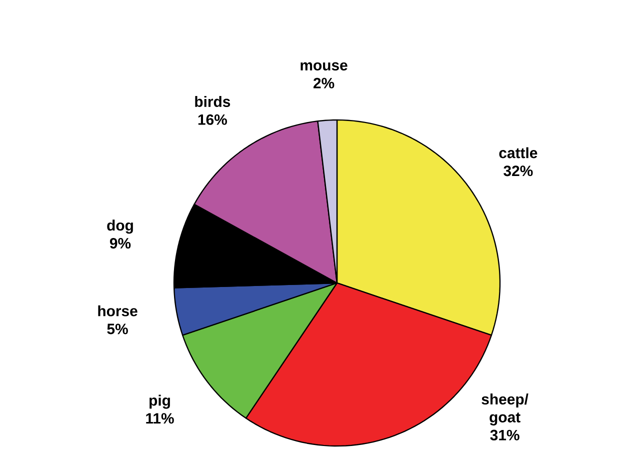 The height and width of the screenshot is (459, 640). What do you see at coordinates (117, 329) in the screenshot?
I see `data-label: 5%` at bounding box center [117, 329].